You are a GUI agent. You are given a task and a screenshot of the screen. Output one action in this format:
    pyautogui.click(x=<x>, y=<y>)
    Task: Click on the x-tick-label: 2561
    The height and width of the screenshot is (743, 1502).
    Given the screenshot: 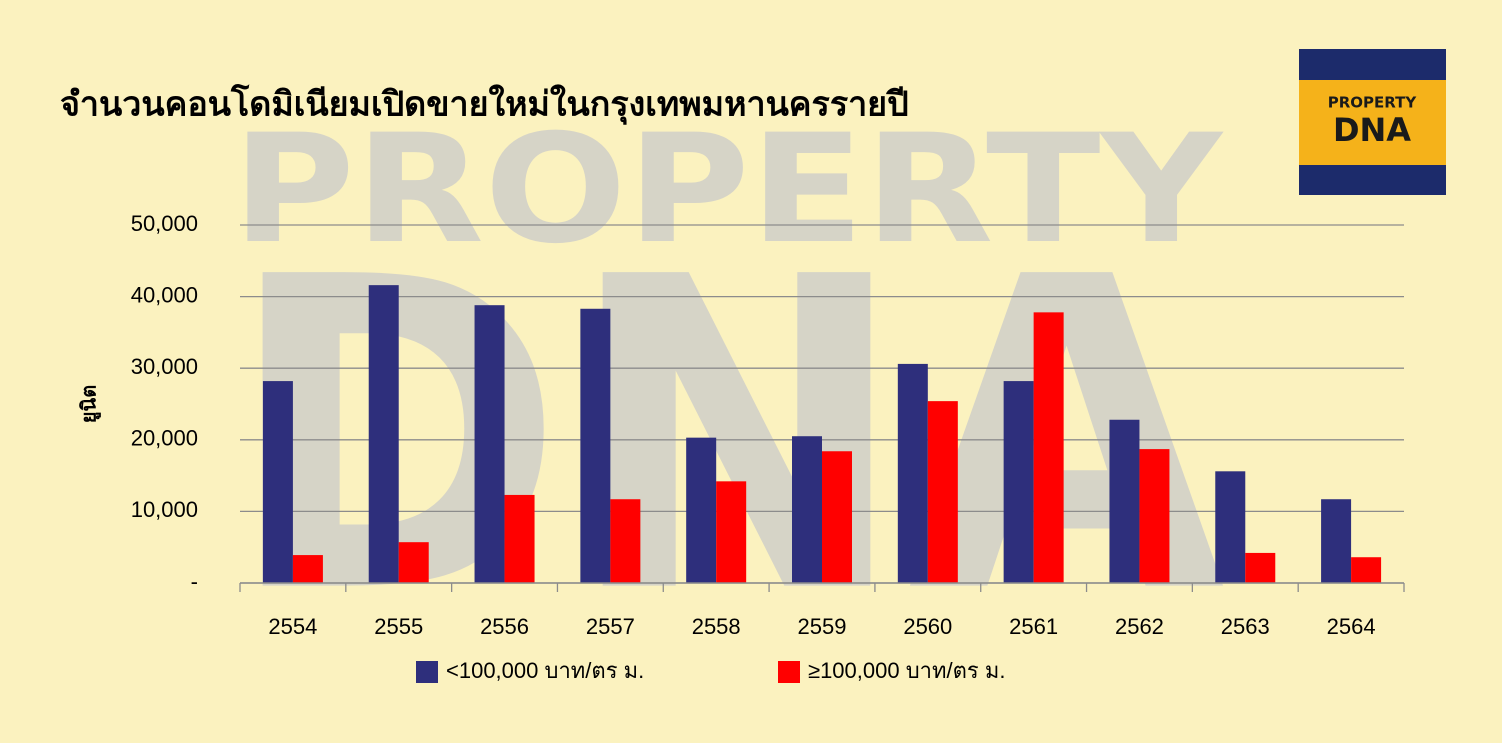 What is the action you would take?
    pyautogui.click(x=1033, y=626)
    